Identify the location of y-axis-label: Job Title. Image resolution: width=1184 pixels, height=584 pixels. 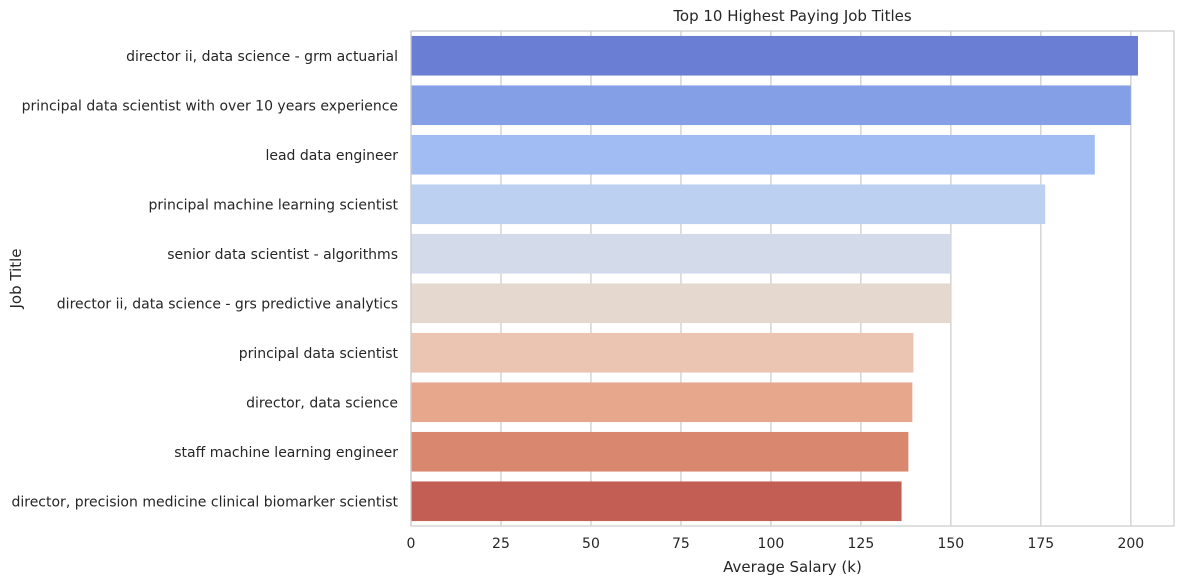
(16, 278).